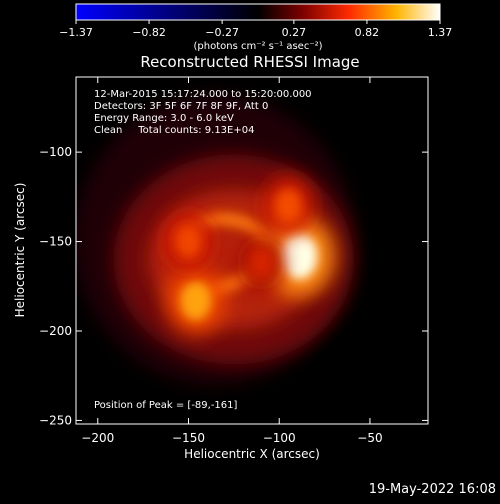 Image resolution: width=500 pixels, height=504 pixels. What do you see at coordinates (279, 438) in the screenshot?
I see `x-tick-label: −100` at bounding box center [279, 438].